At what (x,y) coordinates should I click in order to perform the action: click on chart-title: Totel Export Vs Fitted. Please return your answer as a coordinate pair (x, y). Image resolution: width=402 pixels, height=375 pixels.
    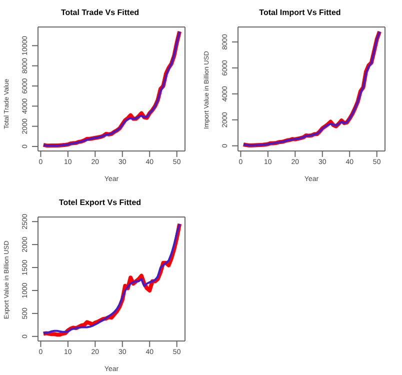
    Looking at the image, I should click on (100, 203).